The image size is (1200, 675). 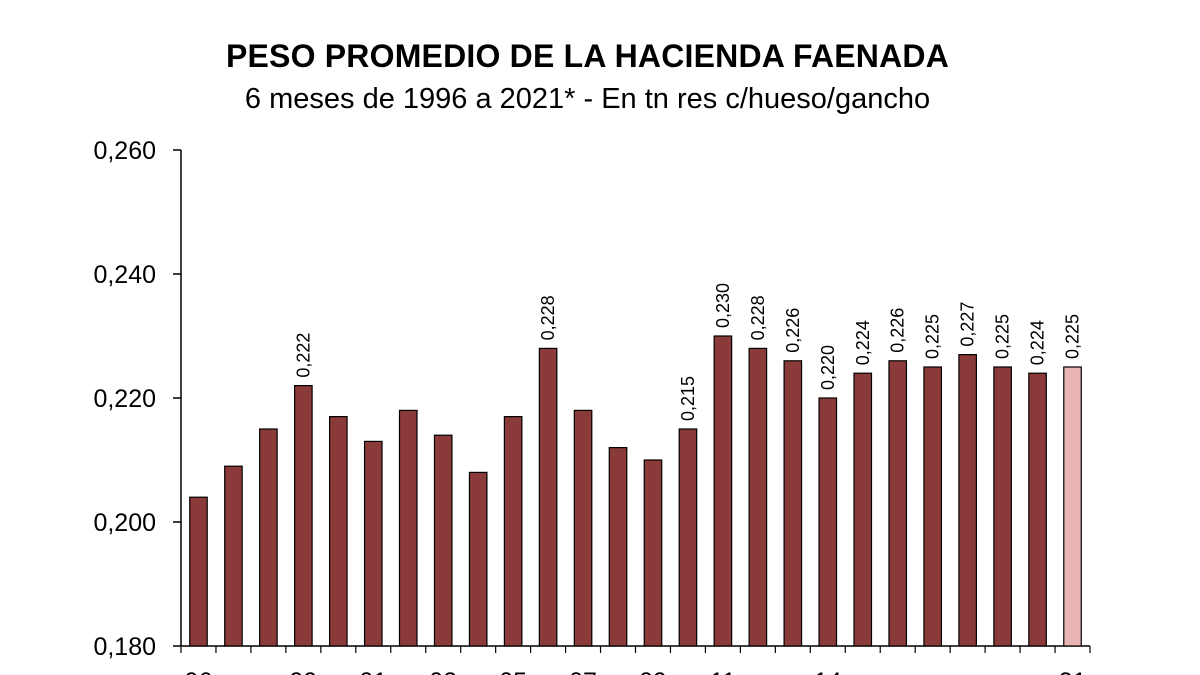 I want to click on data-label: 0,230, so click(x=723, y=305).